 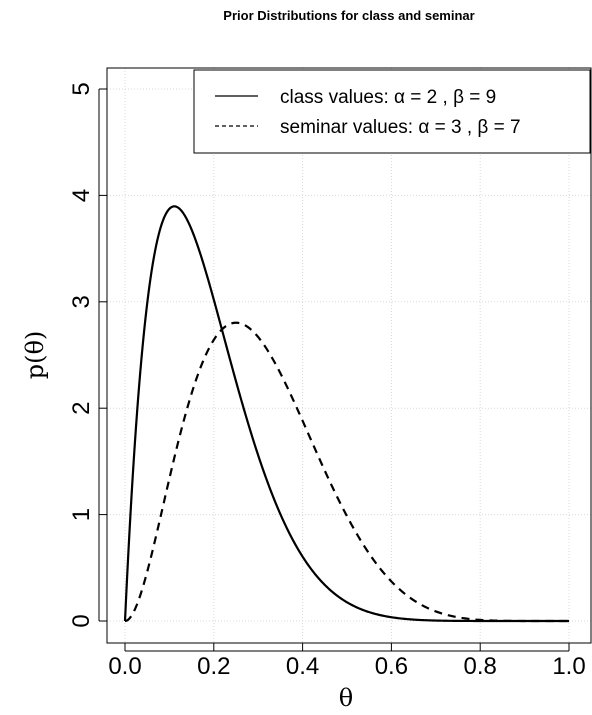 What do you see at coordinates (347, 661) in the screenshot?
I see `x-axis: 0.0 0.2 0.4 0.6 0.8 1.0` at bounding box center [347, 661].